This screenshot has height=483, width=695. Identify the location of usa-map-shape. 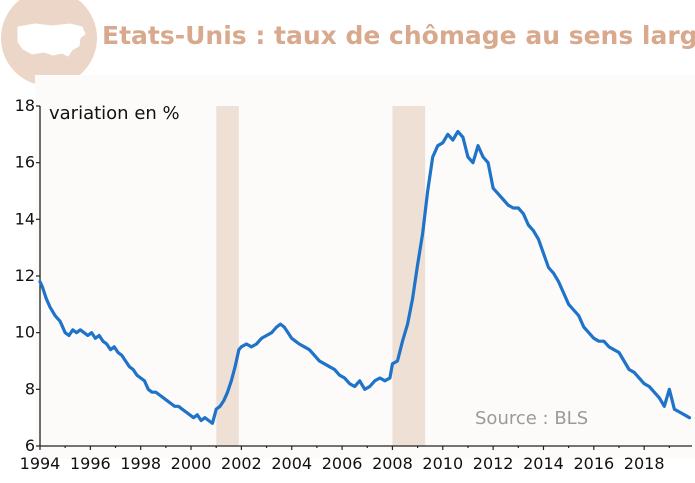
(51, 40).